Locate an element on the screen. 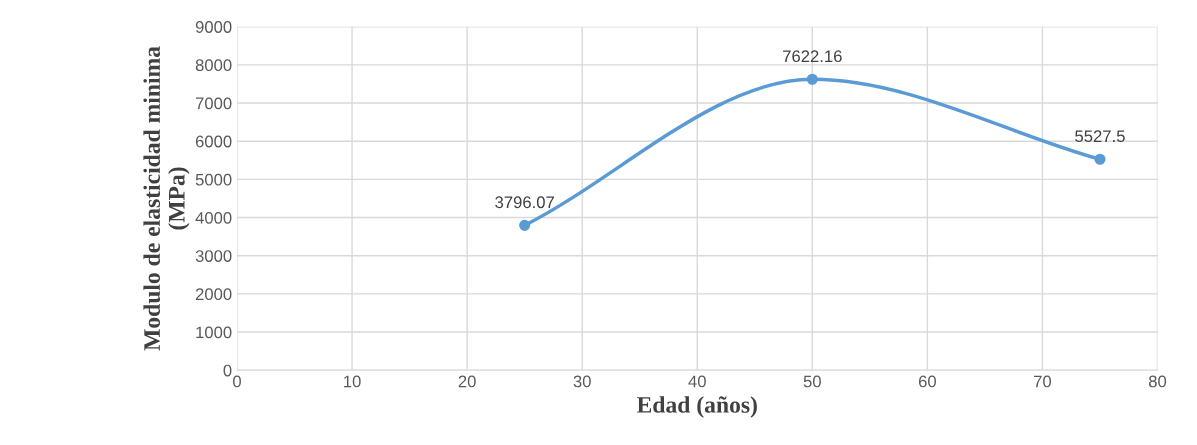 The image size is (1197, 445). x-tick-label: 70 is located at coordinates (1043, 381).